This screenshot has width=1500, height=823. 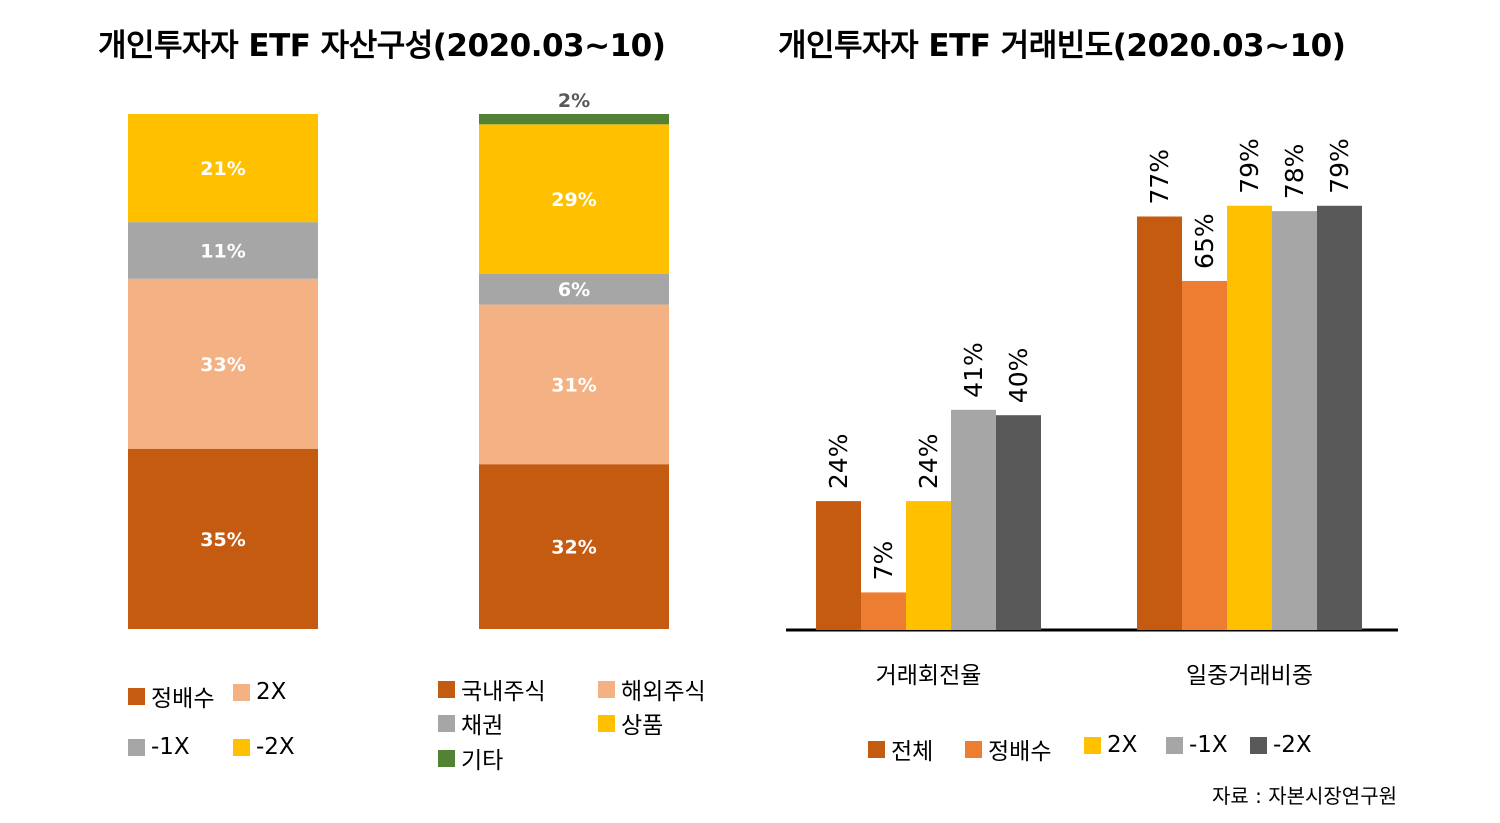 What do you see at coordinates (642, 726) in the screenshot?
I see `legend-label: 상품` at bounding box center [642, 726].